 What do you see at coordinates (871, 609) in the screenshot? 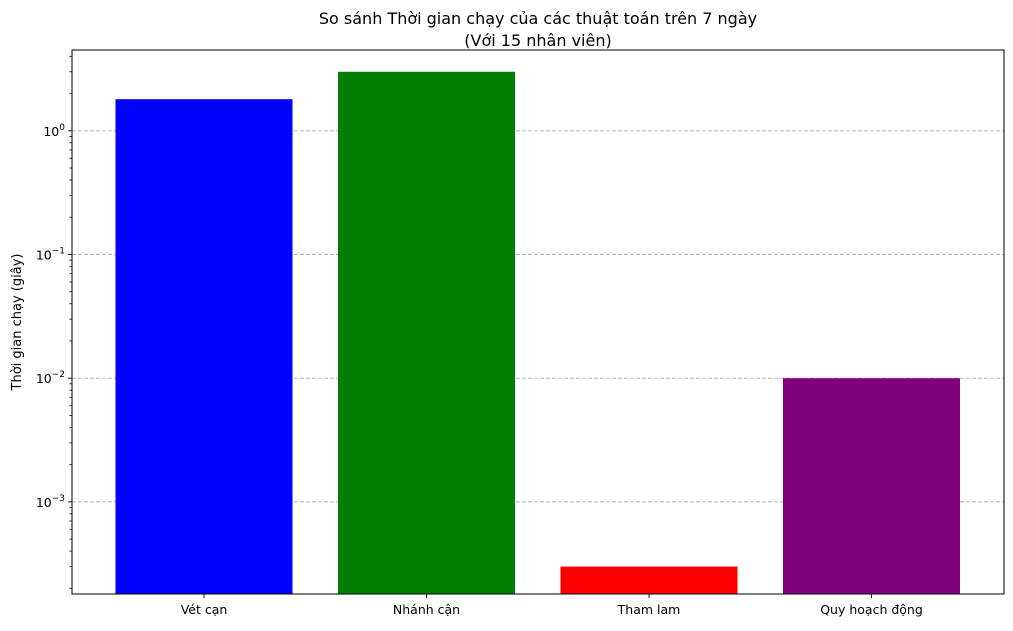
I see `x-tick-label: Quy hoạch động` at bounding box center [871, 609].